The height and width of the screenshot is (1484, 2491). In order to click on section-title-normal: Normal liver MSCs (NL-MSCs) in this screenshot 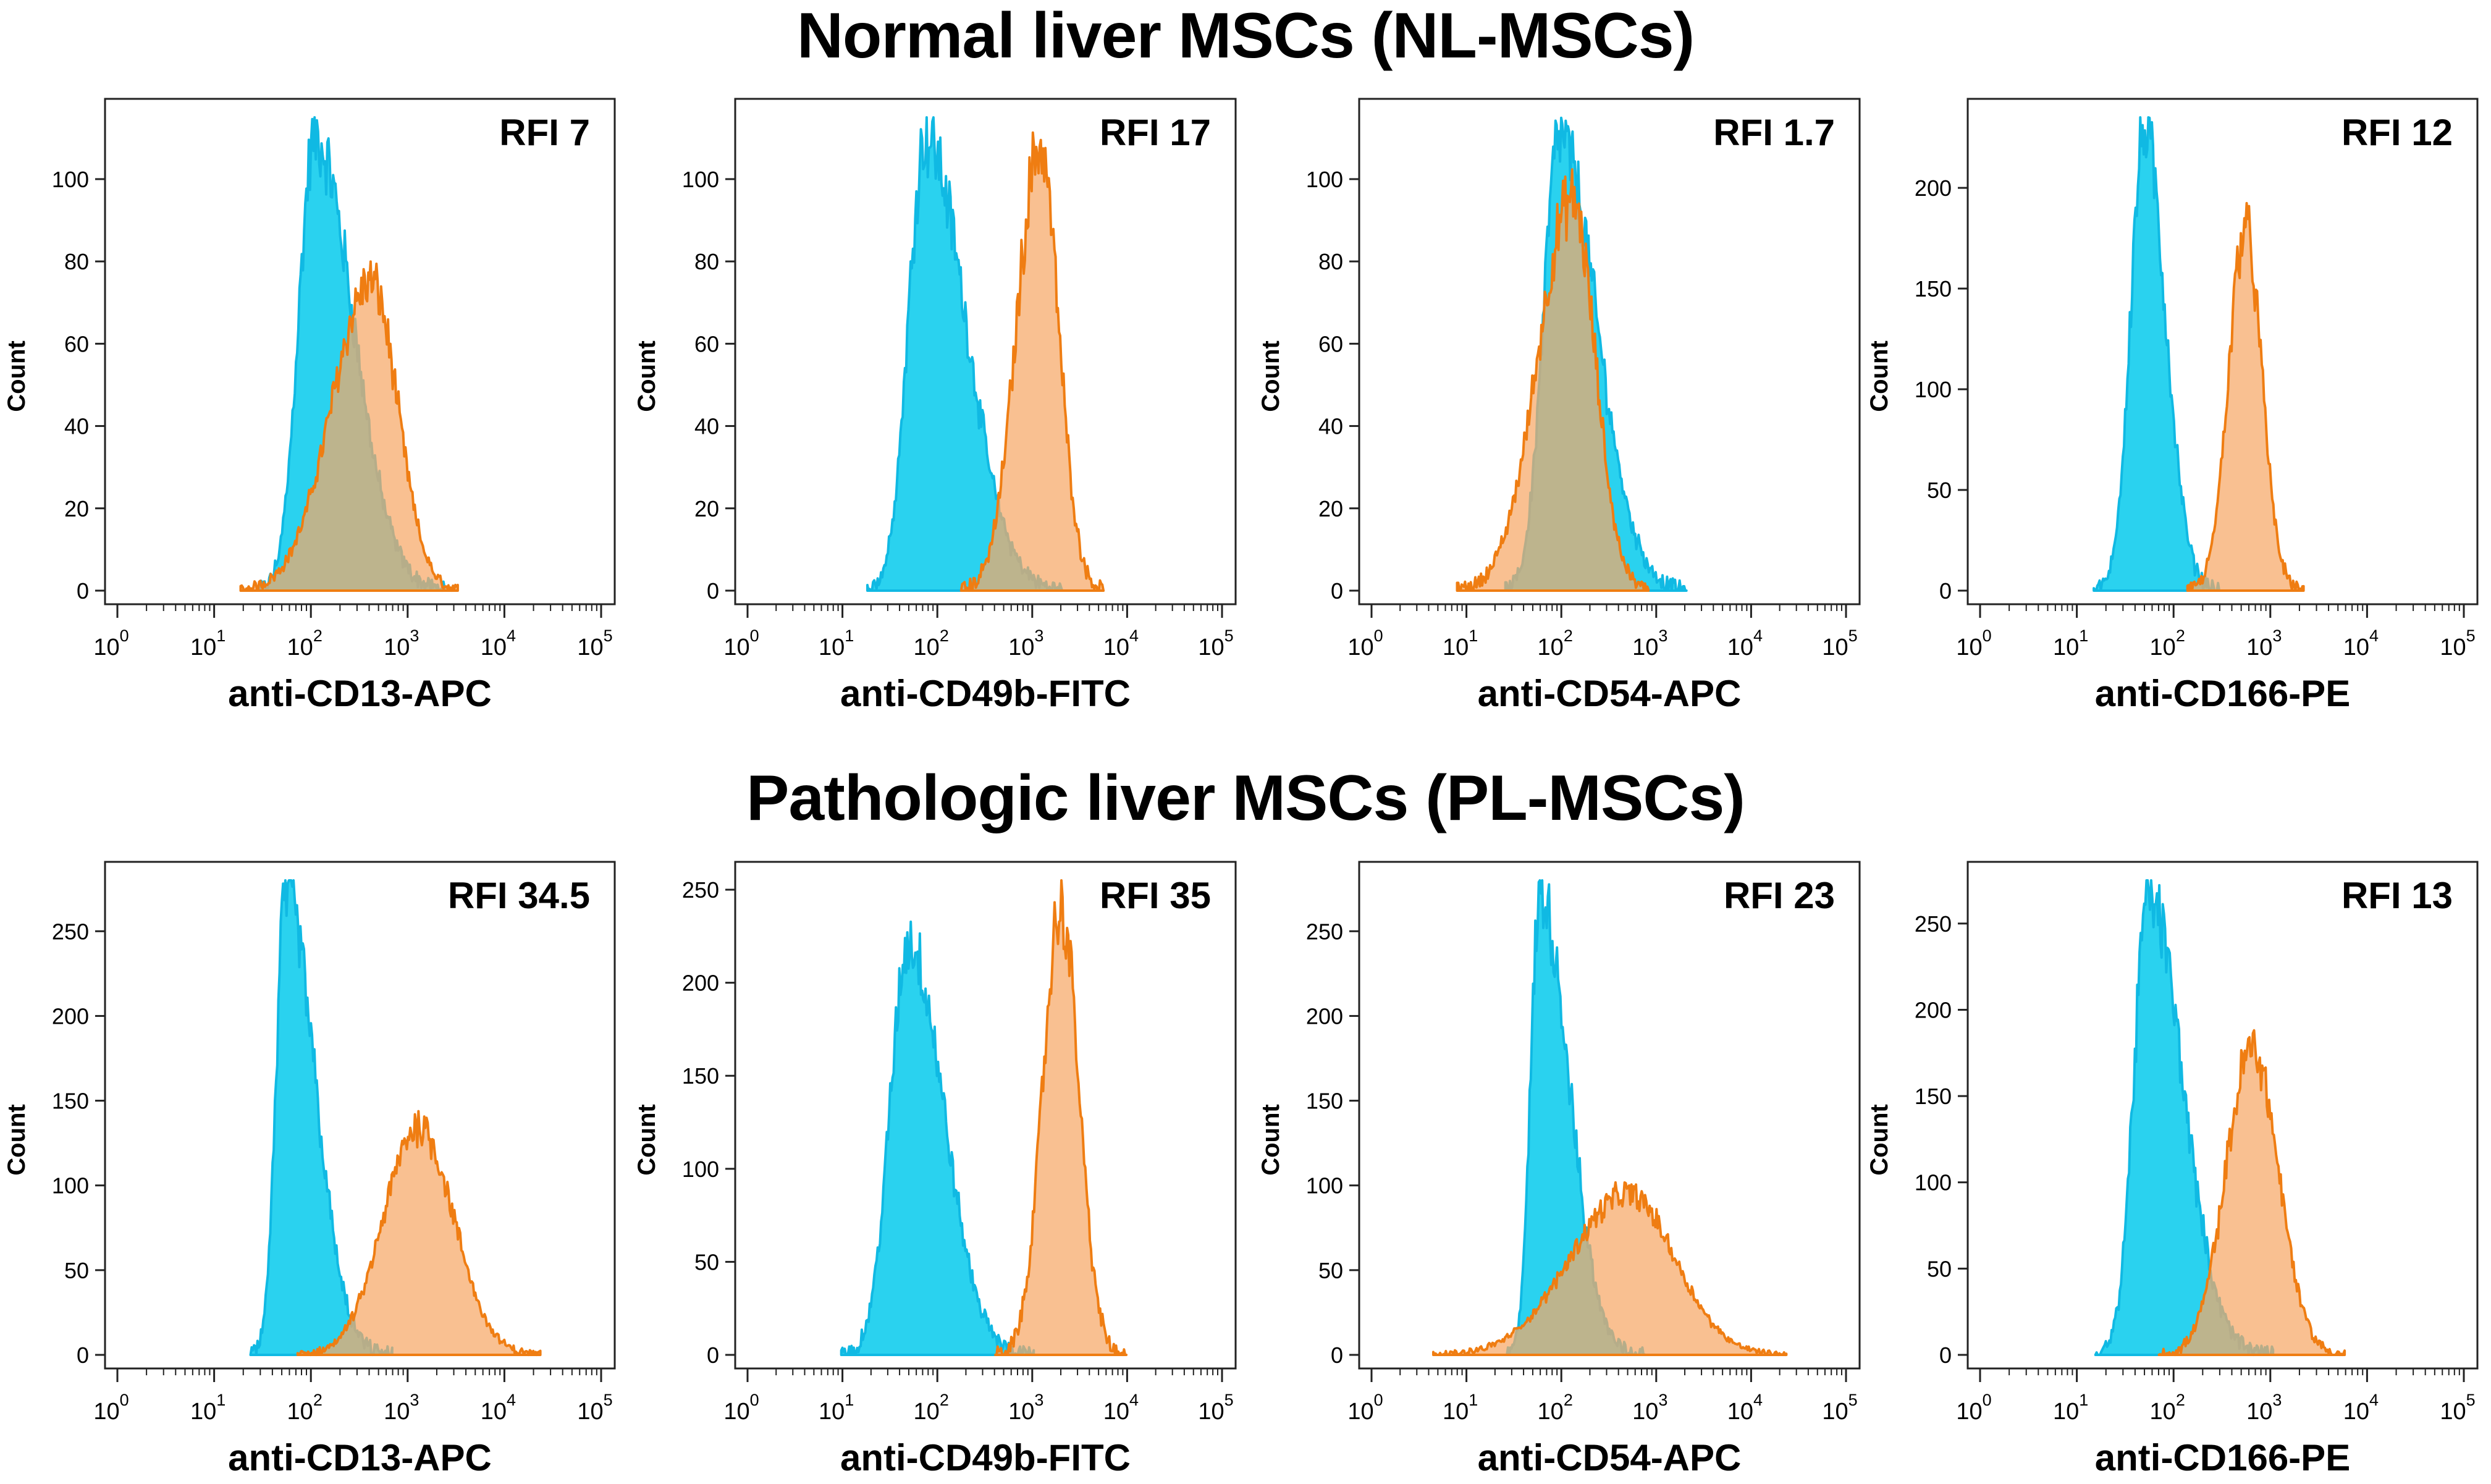, I will do `click(1245, 36)`.